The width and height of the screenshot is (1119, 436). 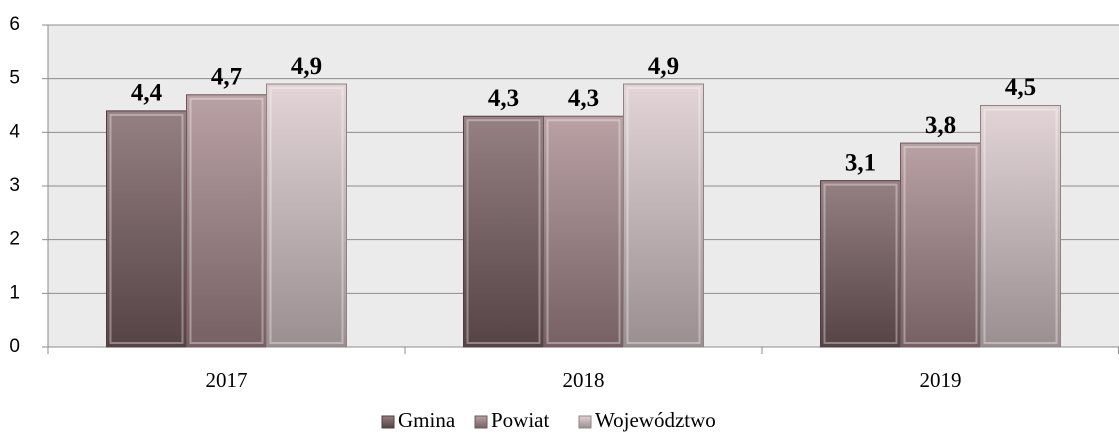 I want to click on value-label: 3,1, so click(x=860, y=162).